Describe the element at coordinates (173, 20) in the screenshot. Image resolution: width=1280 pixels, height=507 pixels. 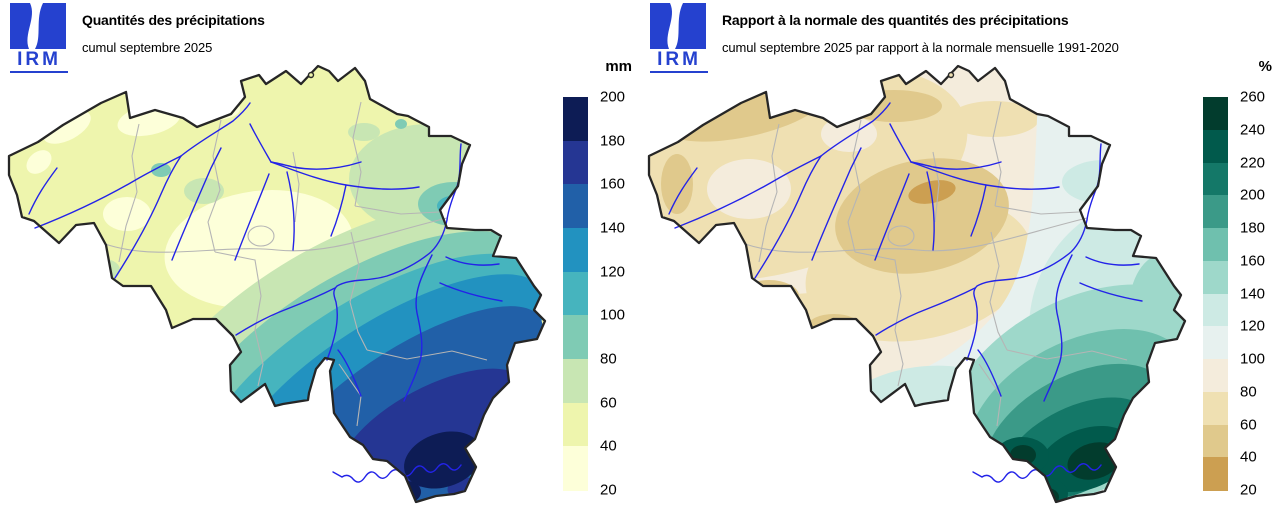
I see `left-map-title: Quantités des précipitations` at that location.